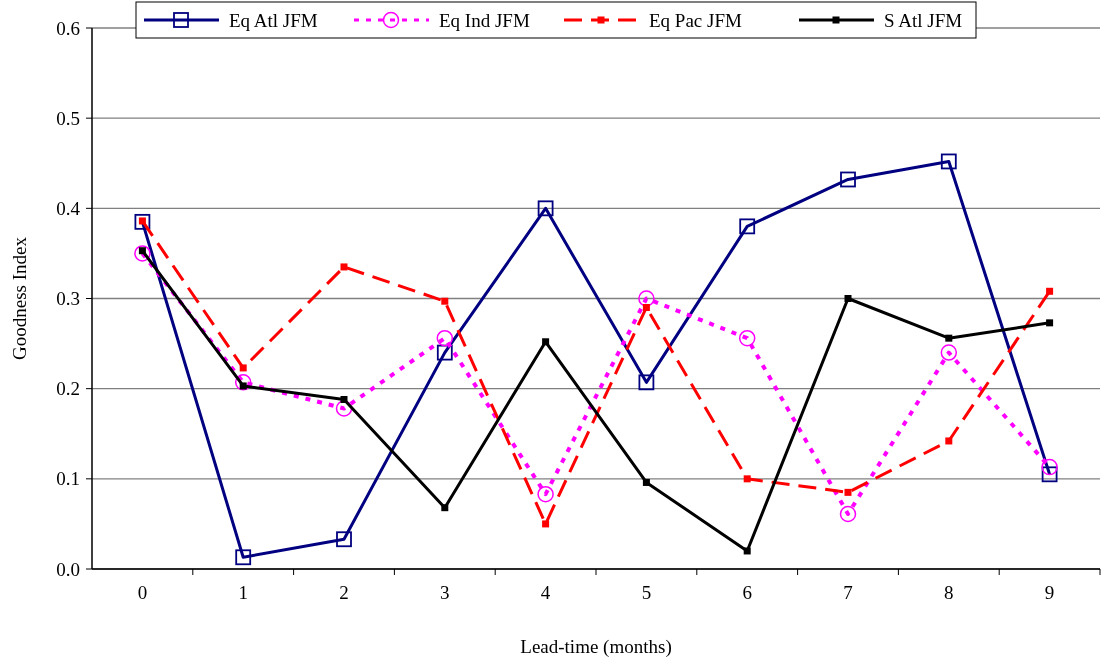 This screenshot has height=661, width=1106. Describe the element at coordinates (68, 479) in the screenshot. I see `y-tick-label: 0.1` at that location.